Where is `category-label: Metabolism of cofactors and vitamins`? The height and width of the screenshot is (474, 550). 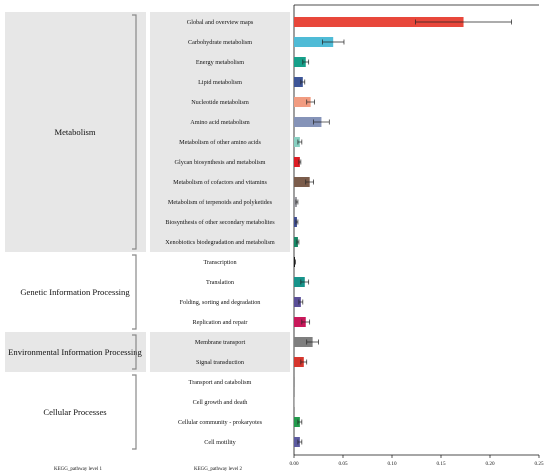 category-label: Metabolism of cofactors and vitamins is located at coordinates (220, 182).